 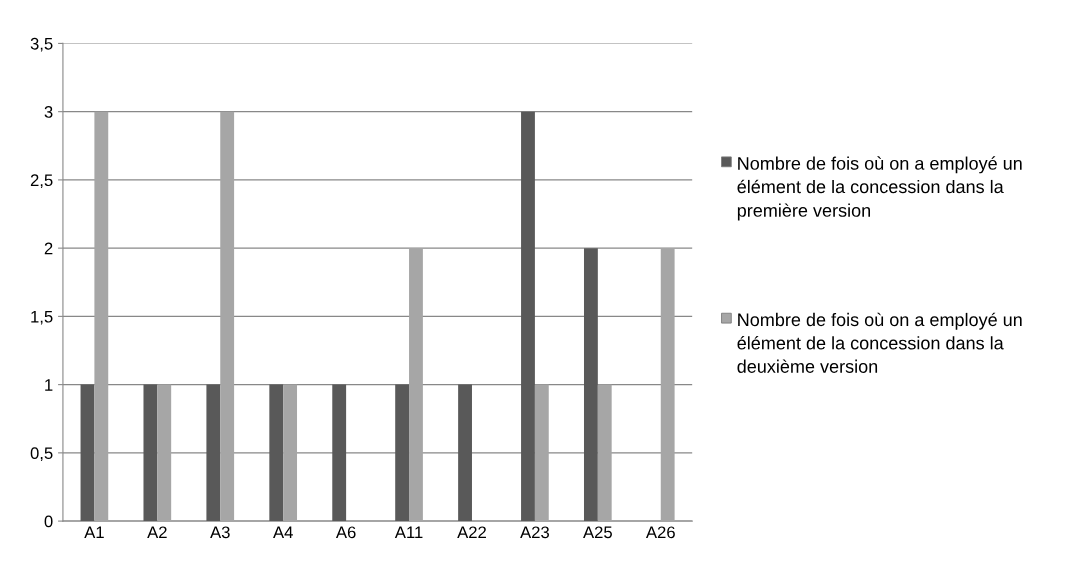 What do you see at coordinates (49, 385) in the screenshot?
I see `y-tick-label: 1` at bounding box center [49, 385].